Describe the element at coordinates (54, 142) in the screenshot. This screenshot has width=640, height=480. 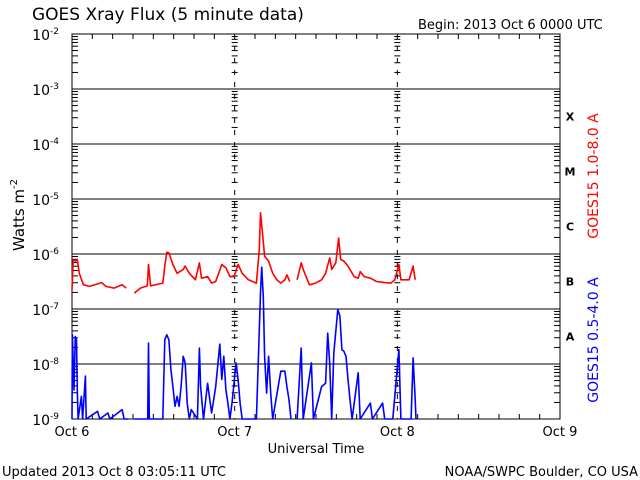
I see `y-tick-exponent: -4` at that location.